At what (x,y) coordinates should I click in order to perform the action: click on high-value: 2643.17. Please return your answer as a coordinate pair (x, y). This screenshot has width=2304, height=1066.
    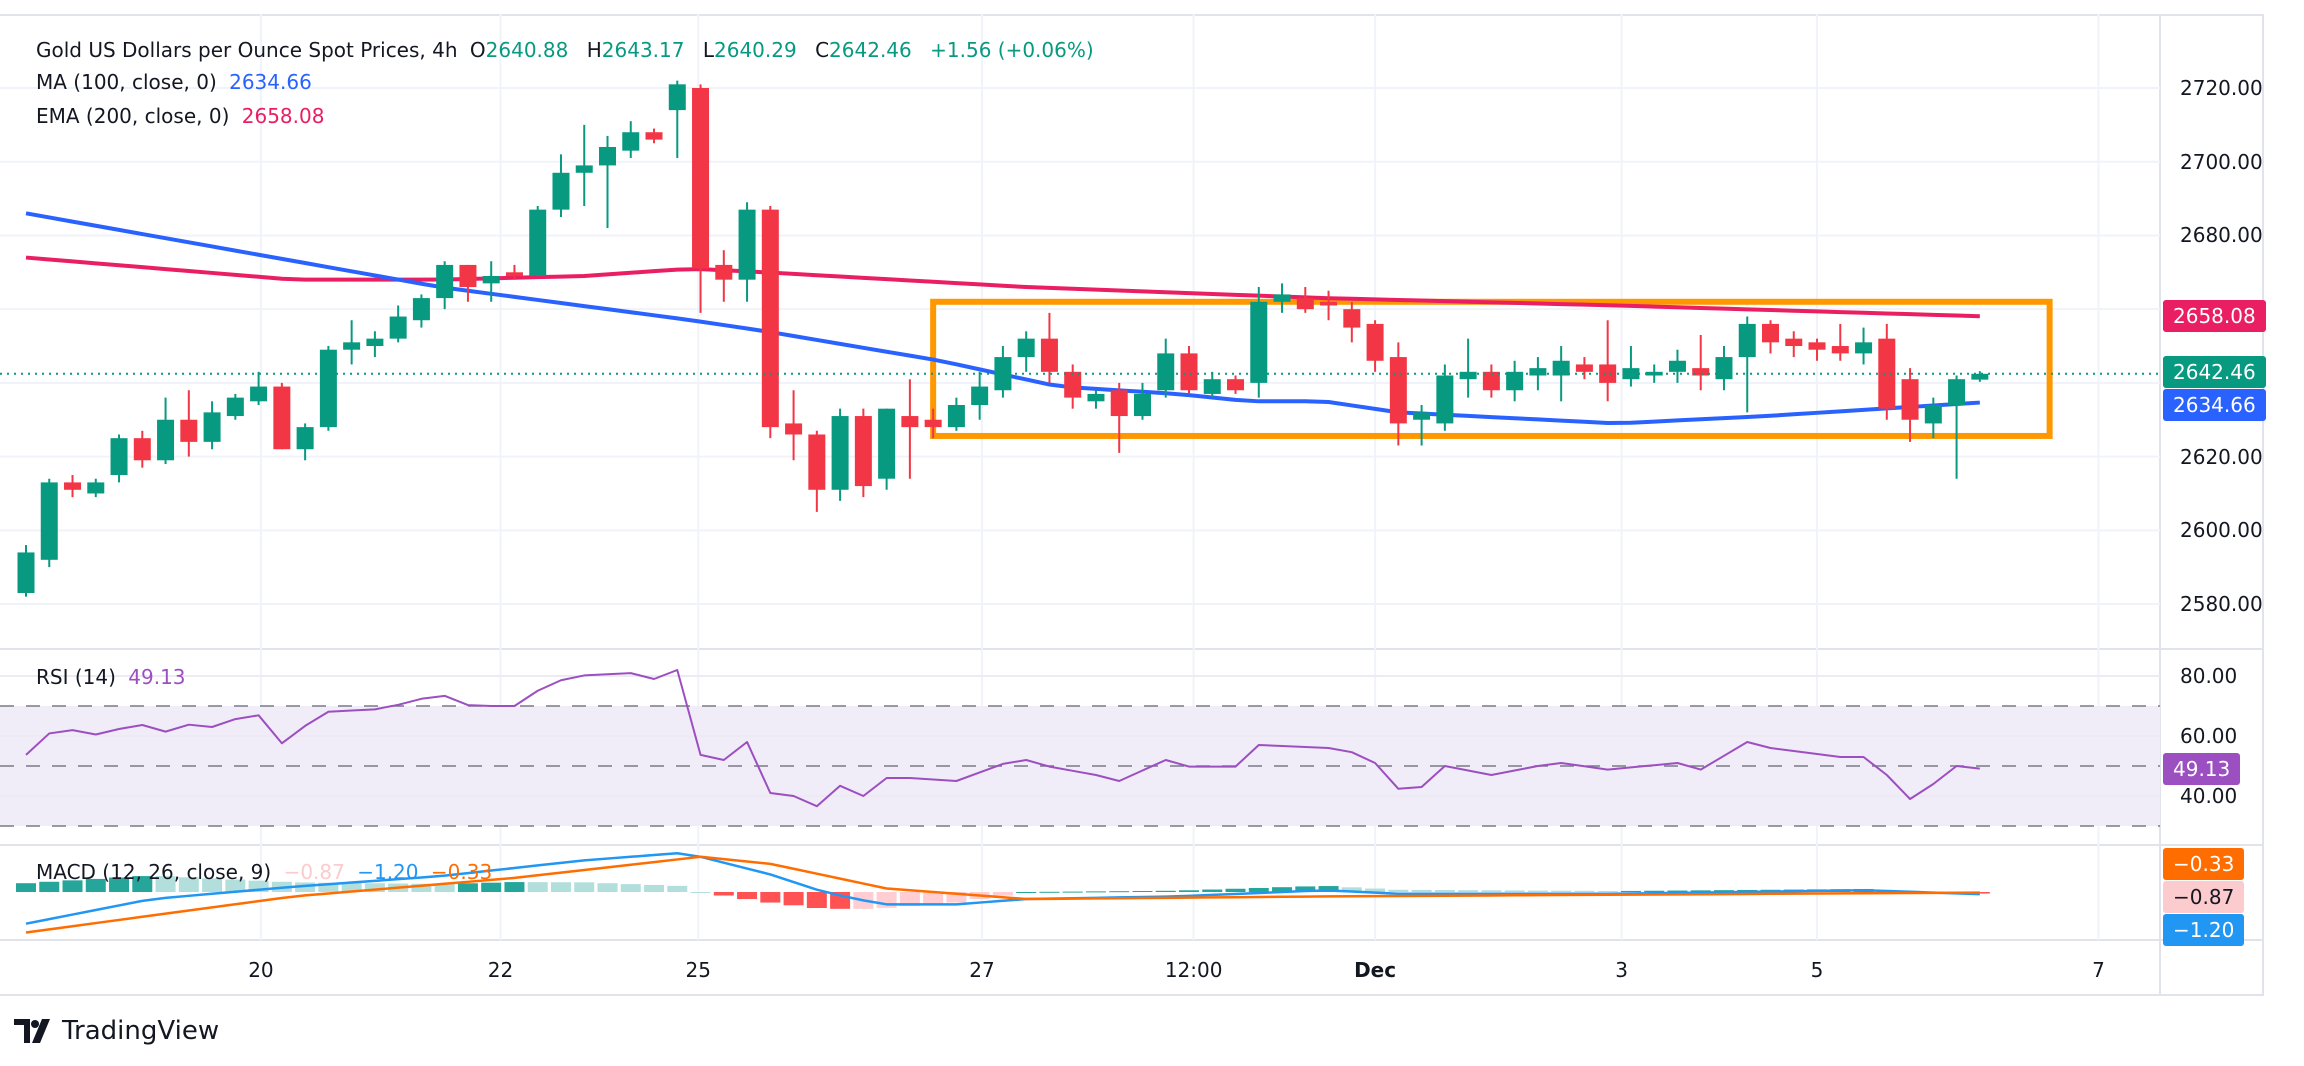
    Looking at the image, I should click on (643, 50).